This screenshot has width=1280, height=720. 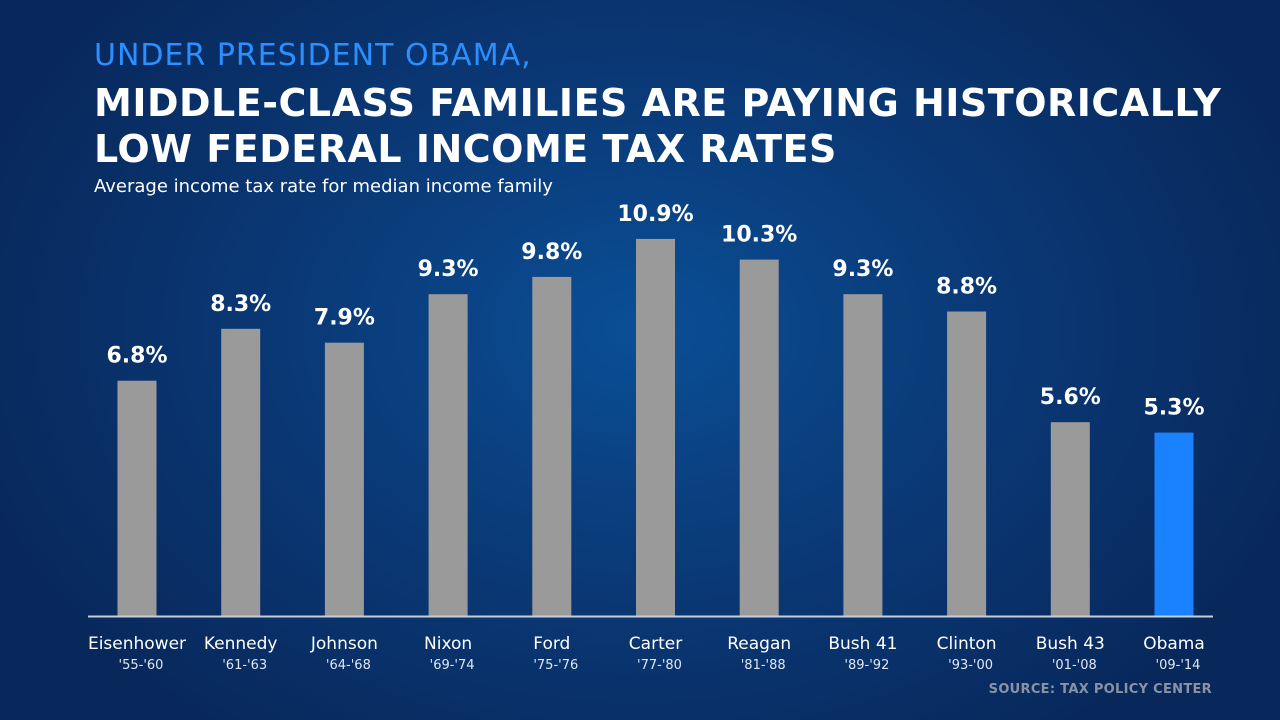 What do you see at coordinates (348, 665) in the screenshot?
I see `x-tick-period-2: '64-'68` at bounding box center [348, 665].